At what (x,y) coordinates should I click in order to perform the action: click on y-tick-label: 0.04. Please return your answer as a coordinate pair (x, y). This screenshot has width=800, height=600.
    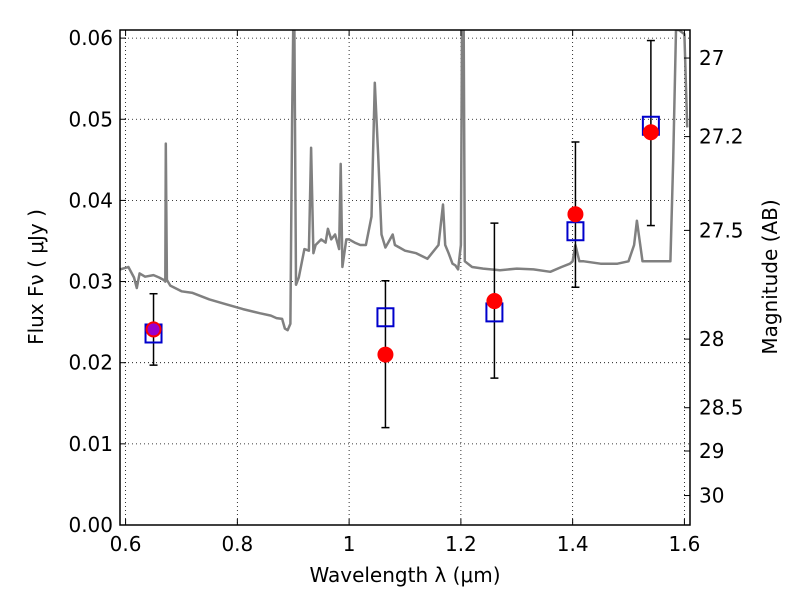
    Looking at the image, I should click on (90, 200).